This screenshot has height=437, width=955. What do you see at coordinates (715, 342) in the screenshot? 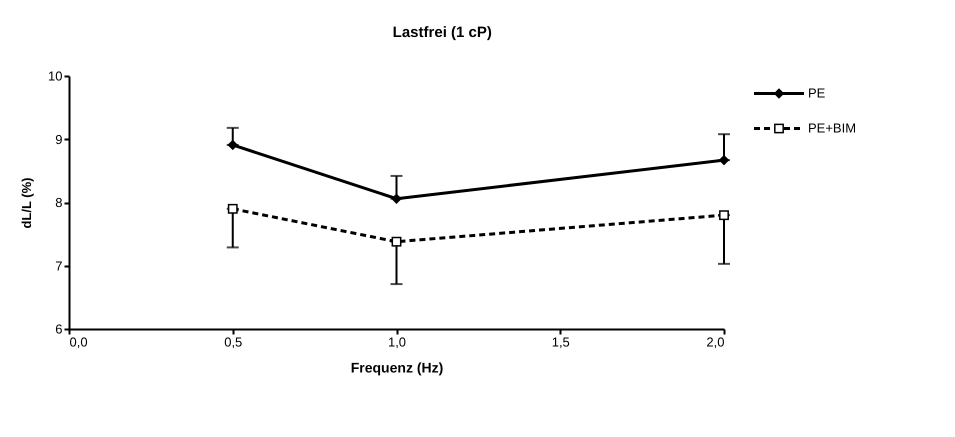
I see `x-tick-label: 2,0` at bounding box center [715, 342].